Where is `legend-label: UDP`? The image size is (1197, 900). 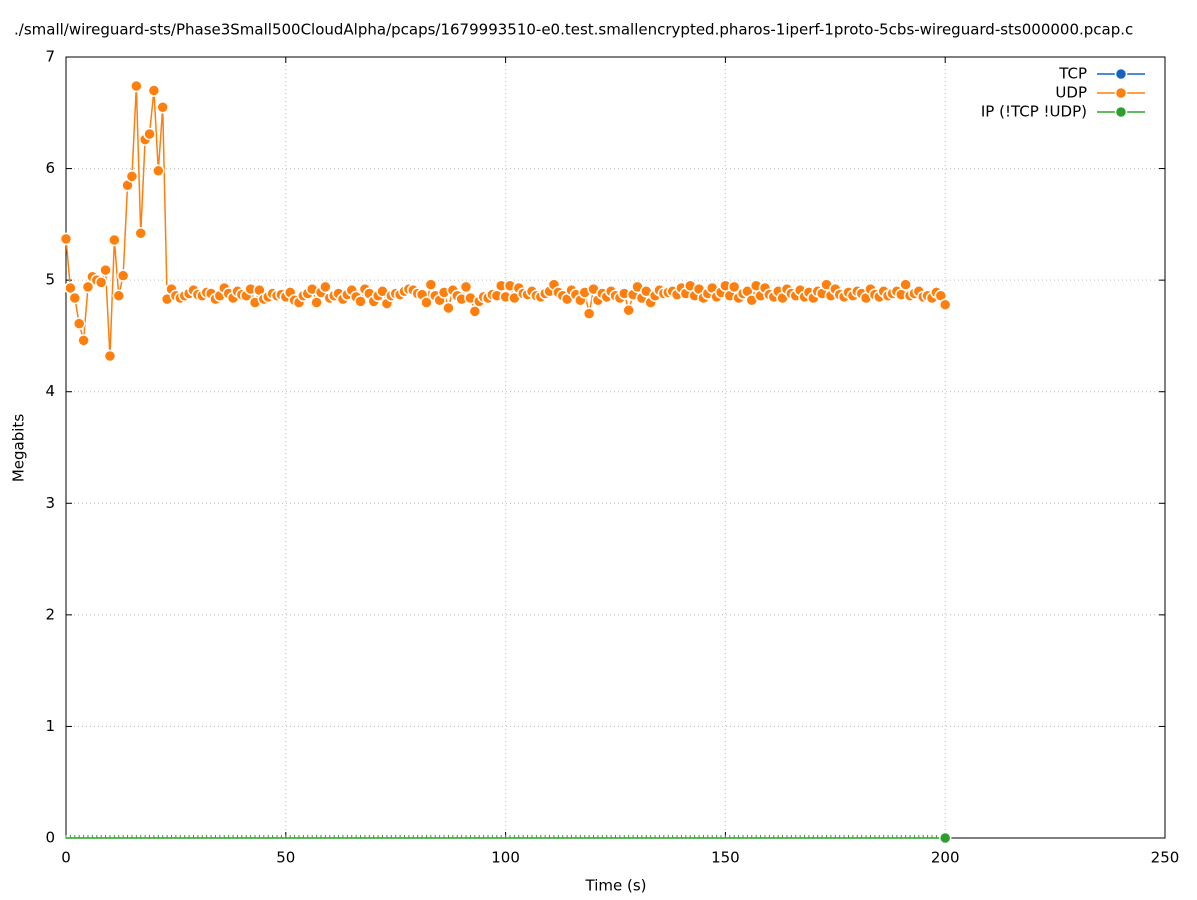
legend-label: UDP is located at coordinates (1071, 93).